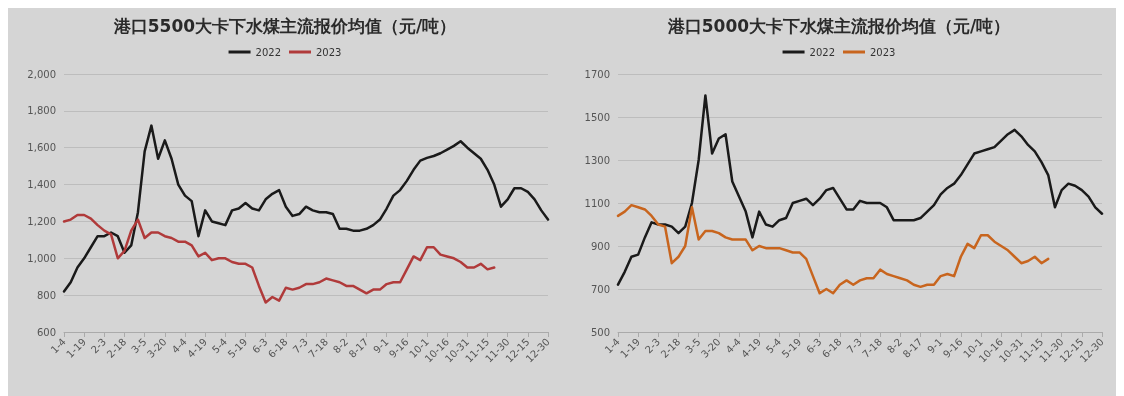  What do you see at coordinates (46, 295) in the screenshot?
I see `y-tick-label: 800` at bounding box center [46, 295].